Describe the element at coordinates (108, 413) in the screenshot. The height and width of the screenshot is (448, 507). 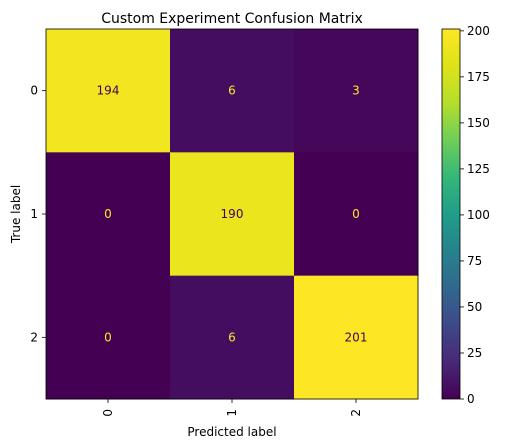
I see `x-tick-label: 0` at that location.